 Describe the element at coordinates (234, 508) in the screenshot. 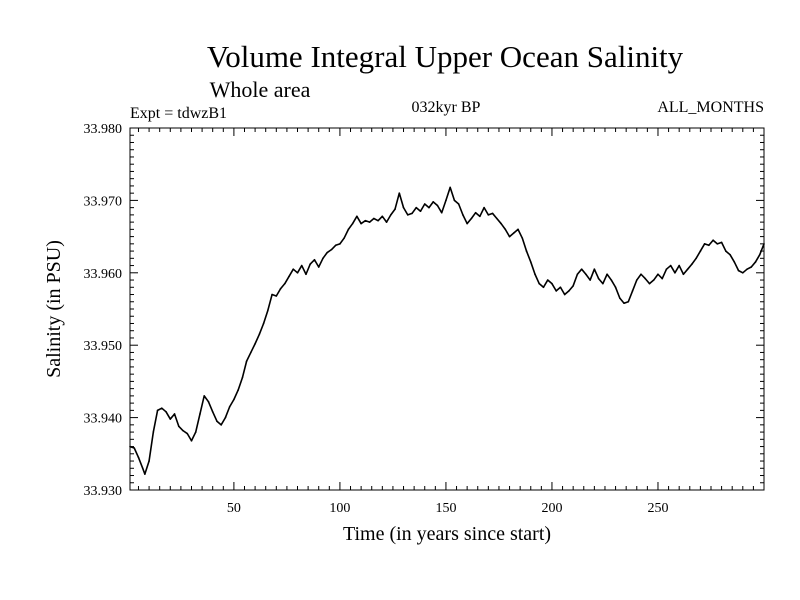

I see `x-tick-label: 50` at that location.